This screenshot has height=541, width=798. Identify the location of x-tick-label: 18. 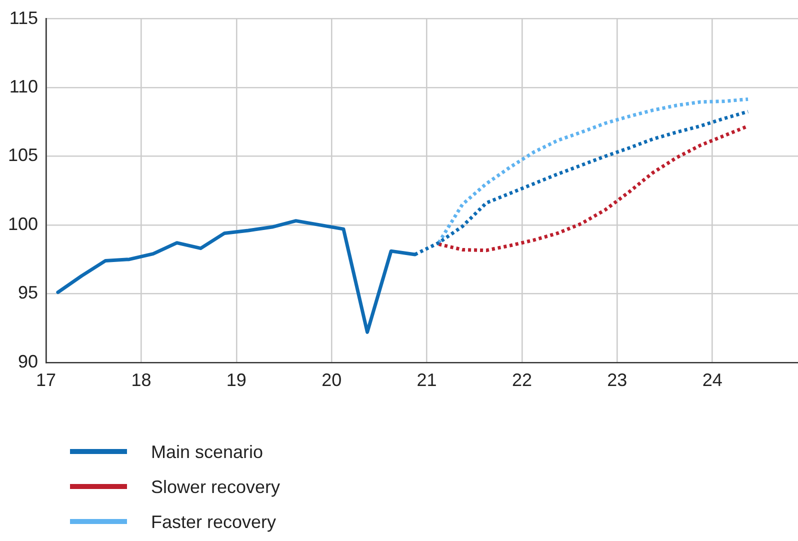
(141, 380).